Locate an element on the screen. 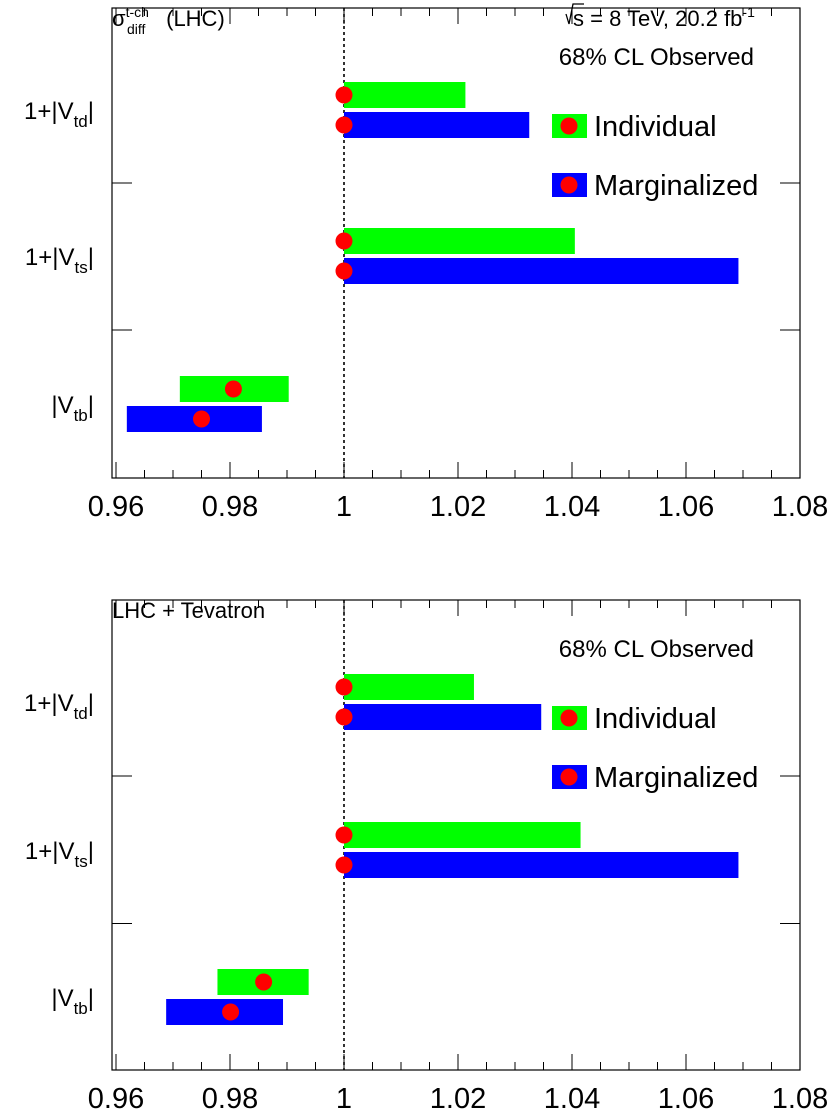 The height and width of the screenshot is (1118, 840). energy-label: s = 8 TeV, 20.2 fb-1 is located at coordinates (664, 17).